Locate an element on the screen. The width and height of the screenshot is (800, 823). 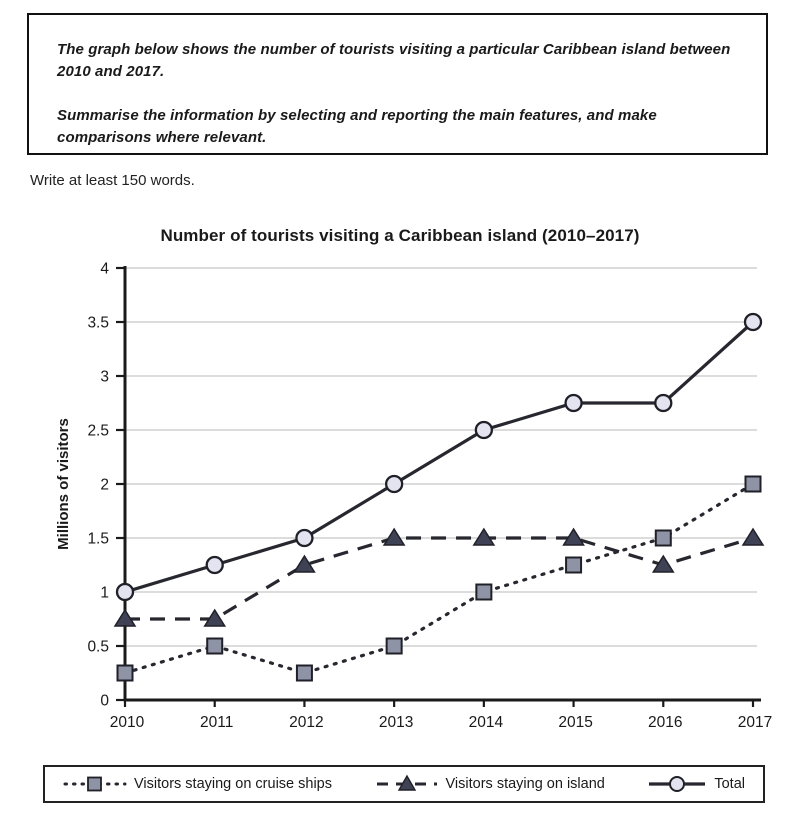
x-tick-label: 2010 is located at coordinates (127, 722).